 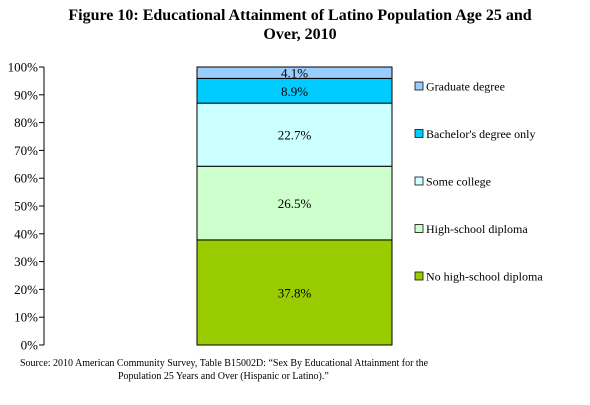 I want to click on bar-data-label-1: 26.5%, so click(x=295, y=203).